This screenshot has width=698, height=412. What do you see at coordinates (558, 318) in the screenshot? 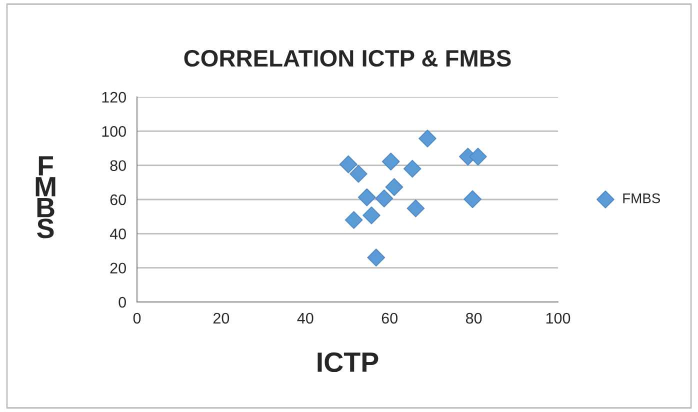
I see `x-tick-label: 100` at bounding box center [558, 318].